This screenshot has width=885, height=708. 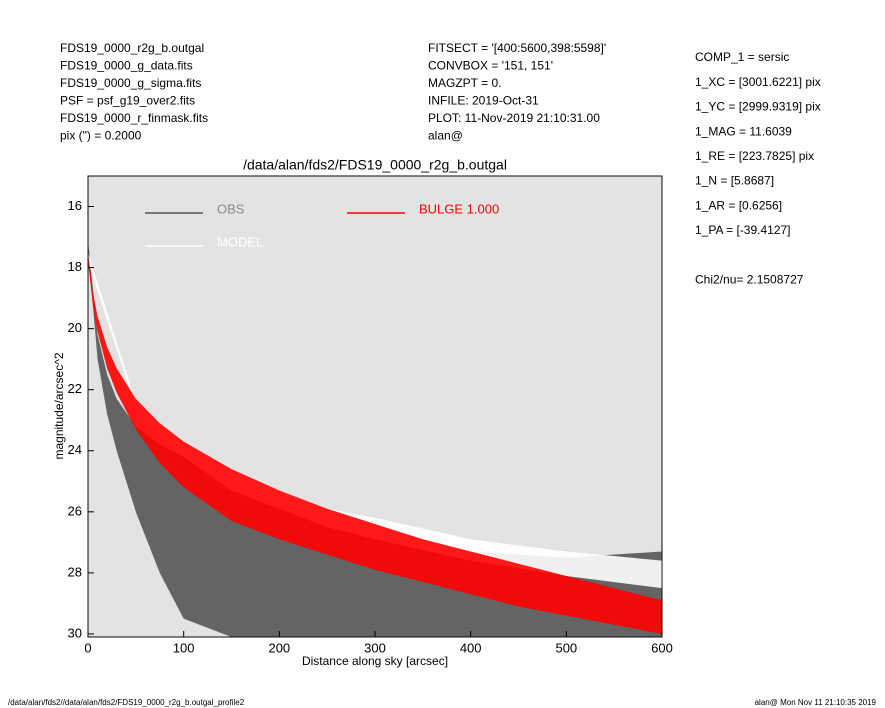 What do you see at coordinates (279, 647) in the screenshot?
I see `x-tick-label: 200` at bounding box center [279, 647].